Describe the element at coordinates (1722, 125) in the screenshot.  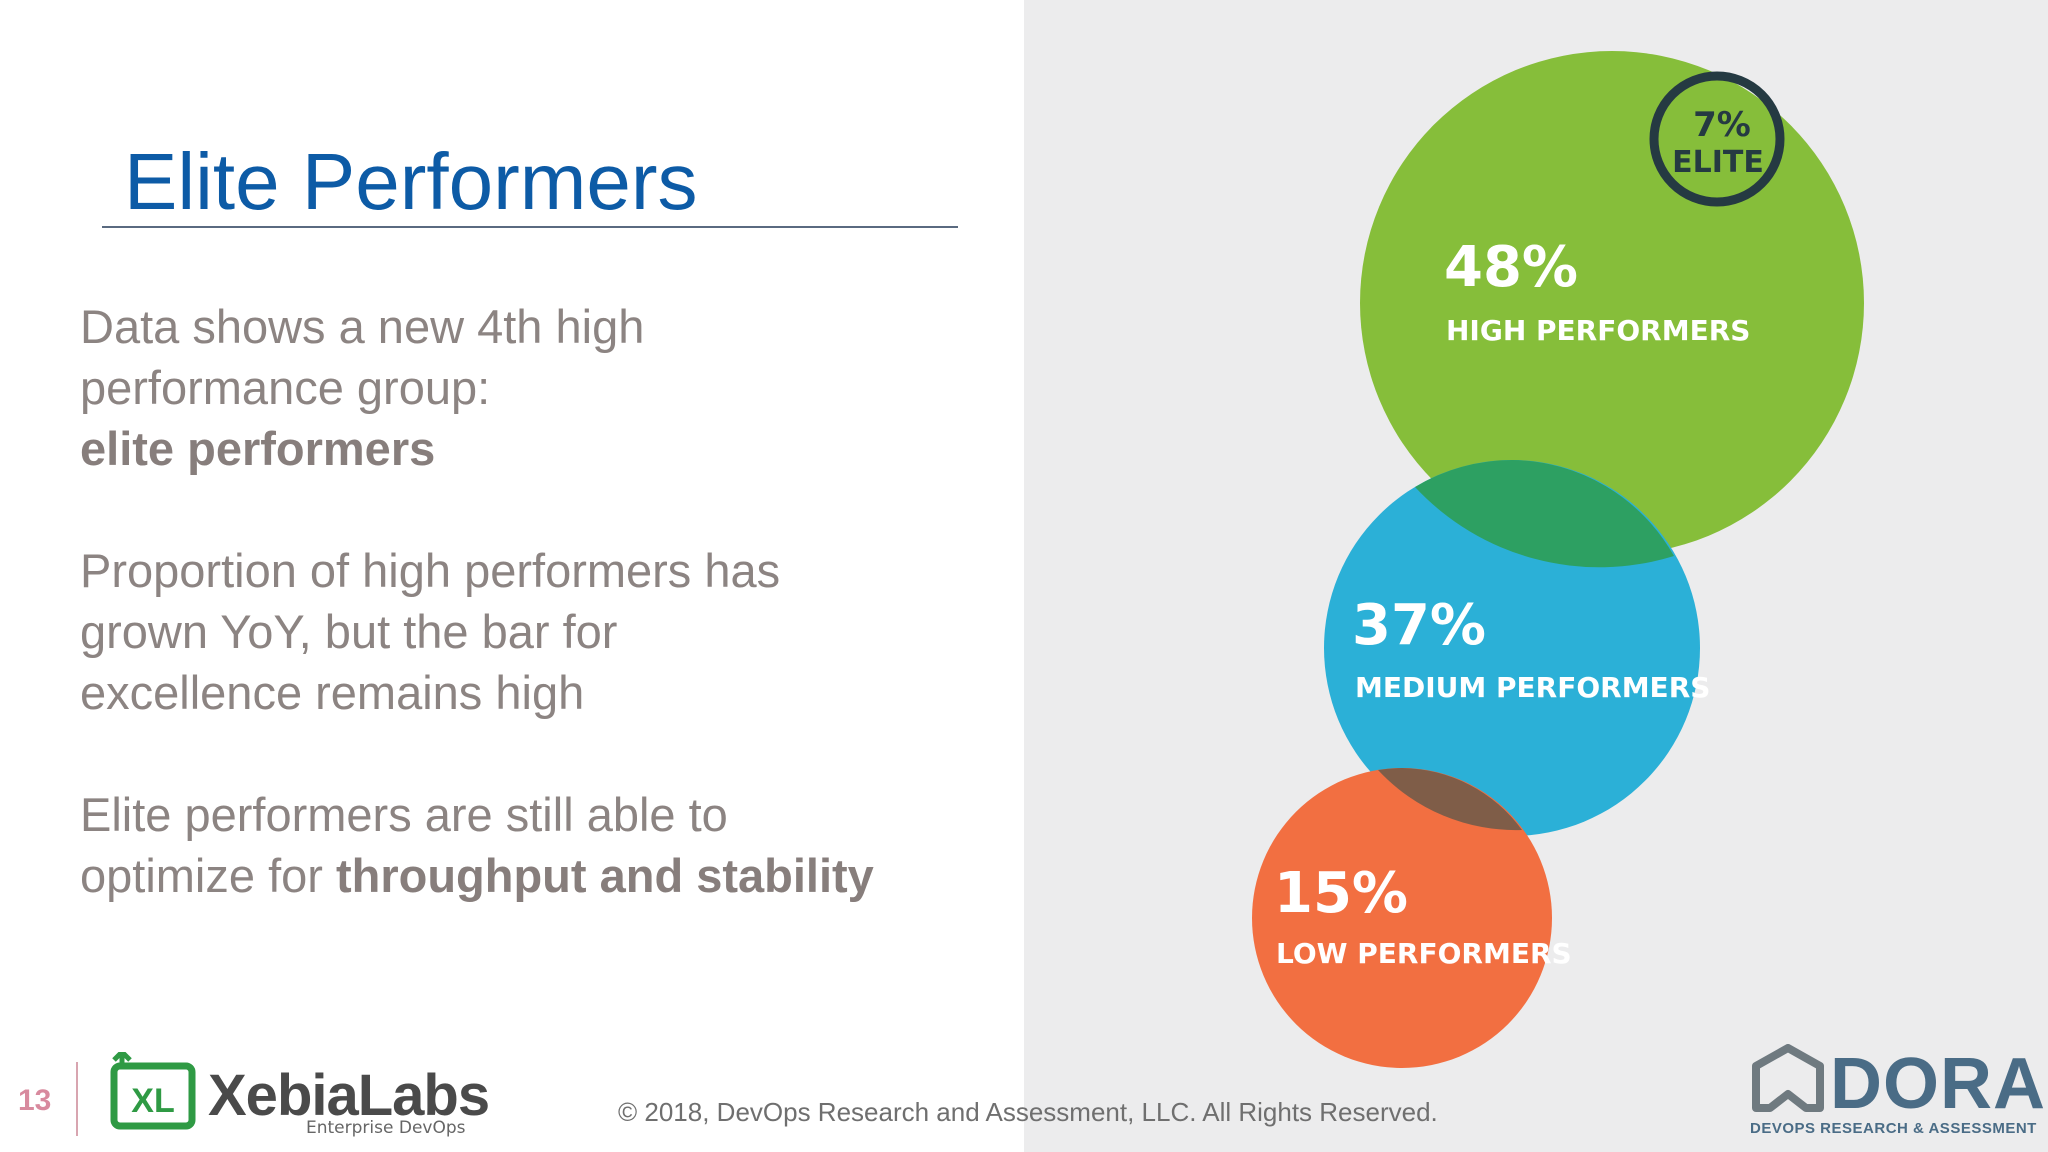
I see `elite-value: 7%` at that location.